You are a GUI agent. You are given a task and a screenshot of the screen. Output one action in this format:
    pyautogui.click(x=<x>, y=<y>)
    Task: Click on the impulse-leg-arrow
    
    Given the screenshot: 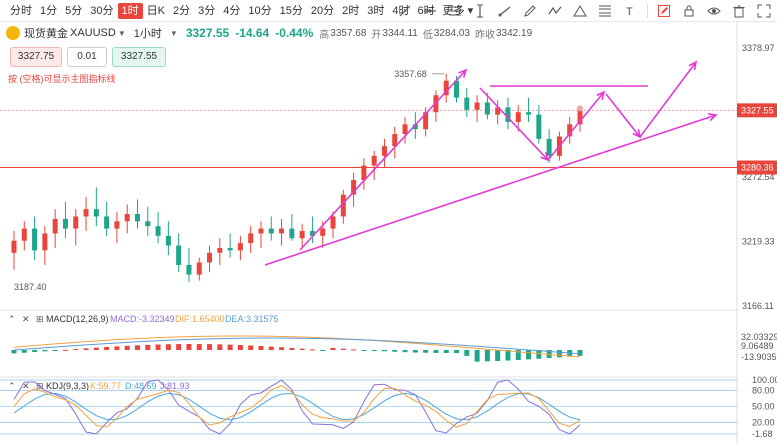 What is the action you would take?
    pyautogui.click(x=463, y=73)
    